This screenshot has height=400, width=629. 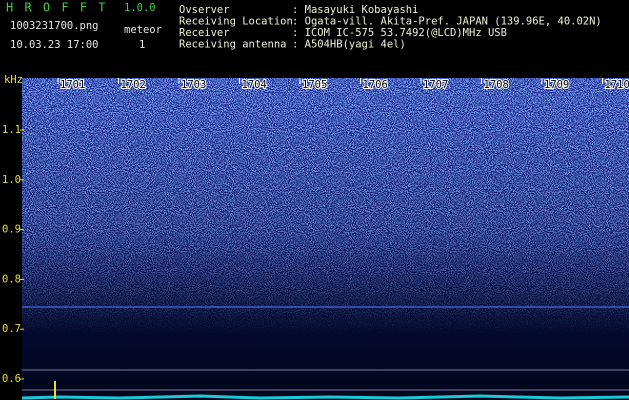 What do you see at coordinates (204, 33) in the screenshot?
I see `info-label: Receiver` at bounding box center [204, 33].